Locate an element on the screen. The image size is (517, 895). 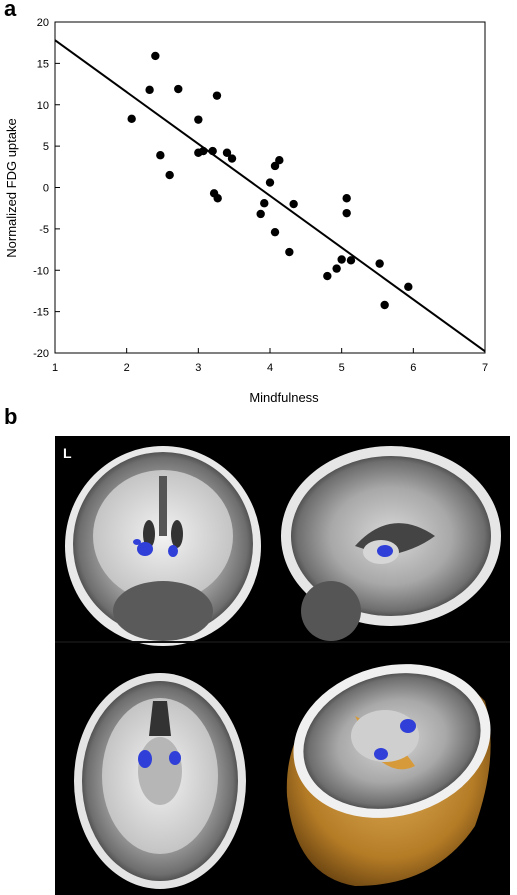
y-tick-label: -20 is located at coordinates (41, 354).